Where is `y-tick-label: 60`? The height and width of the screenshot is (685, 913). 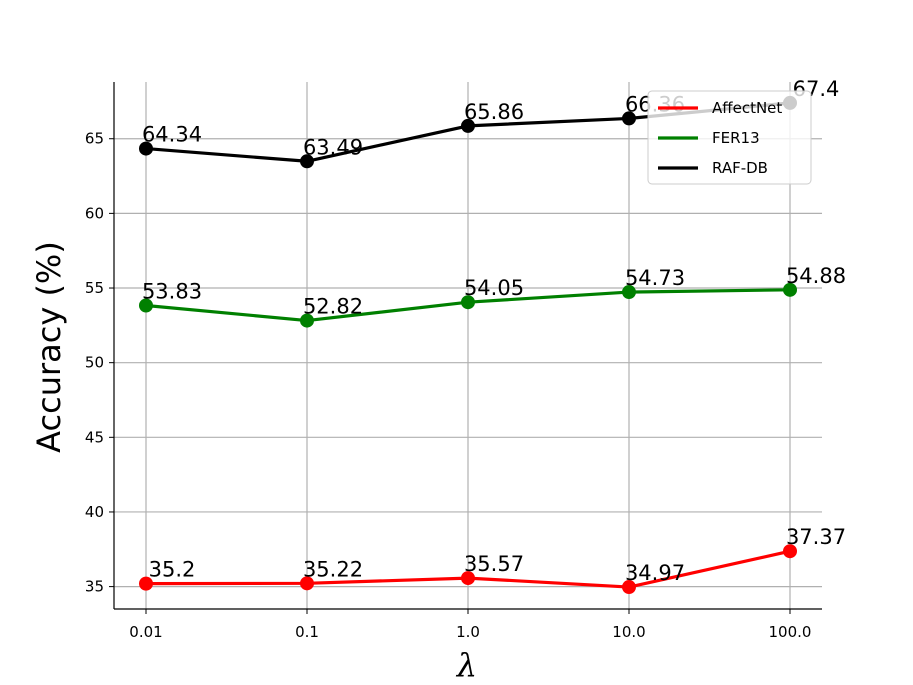 y-tick-label: 60 is located at coordinates (94, 213).